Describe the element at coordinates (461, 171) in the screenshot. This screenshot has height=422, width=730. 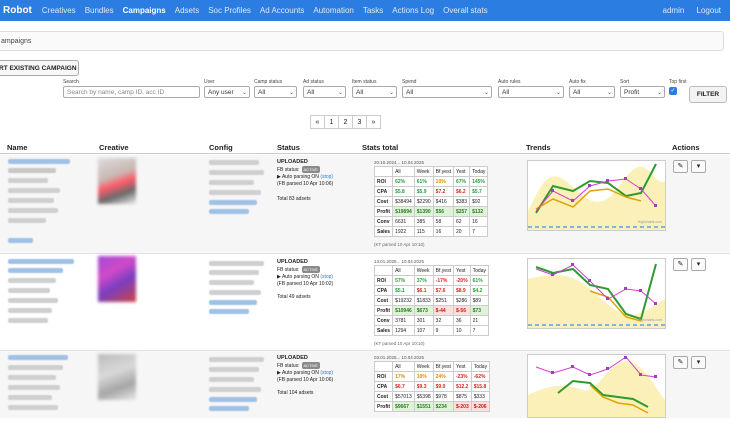
I see `stats-header-cell: Yest` at that location.